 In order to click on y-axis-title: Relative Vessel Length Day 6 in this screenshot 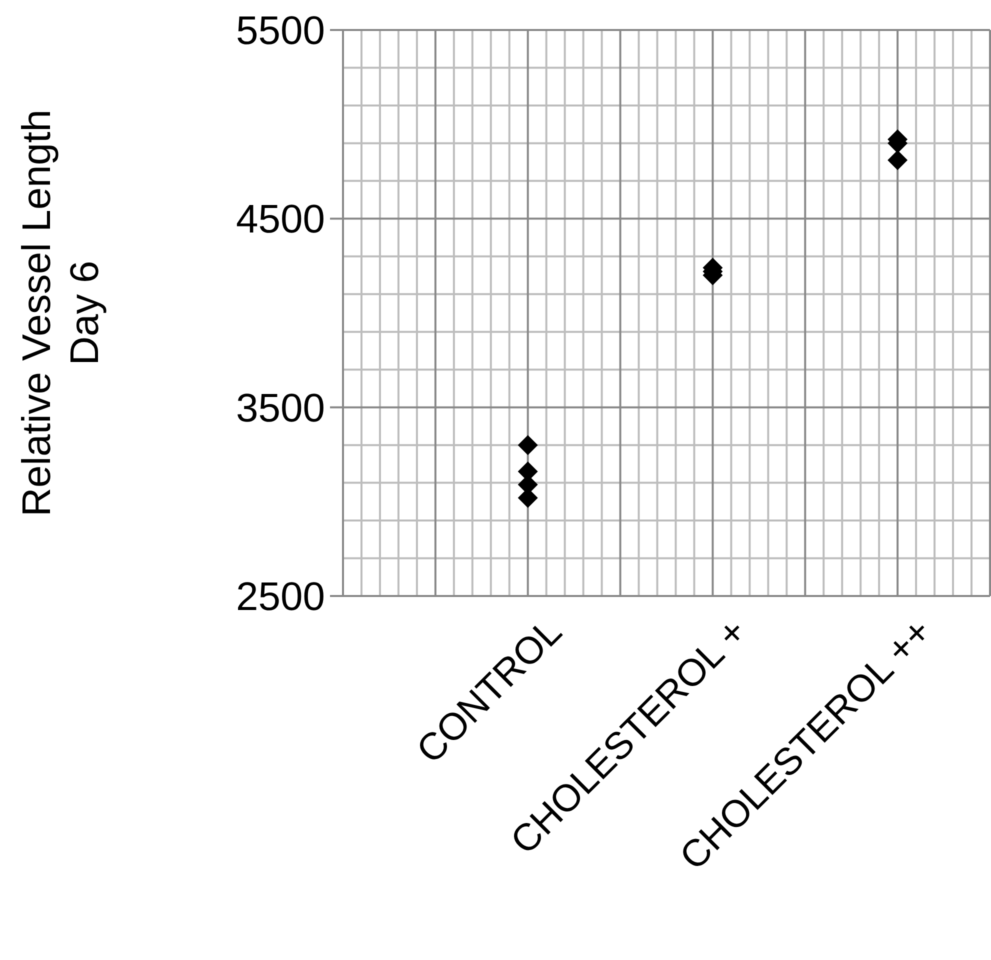, I will do `click(61, 313)`.